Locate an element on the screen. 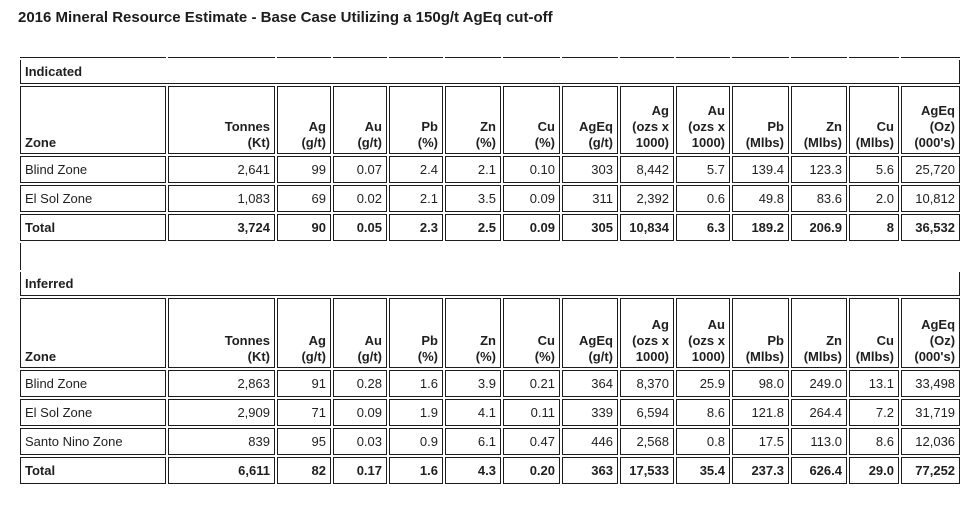  column-header-au-gpt: Au (g/t) is located at coordinates (360, 120).